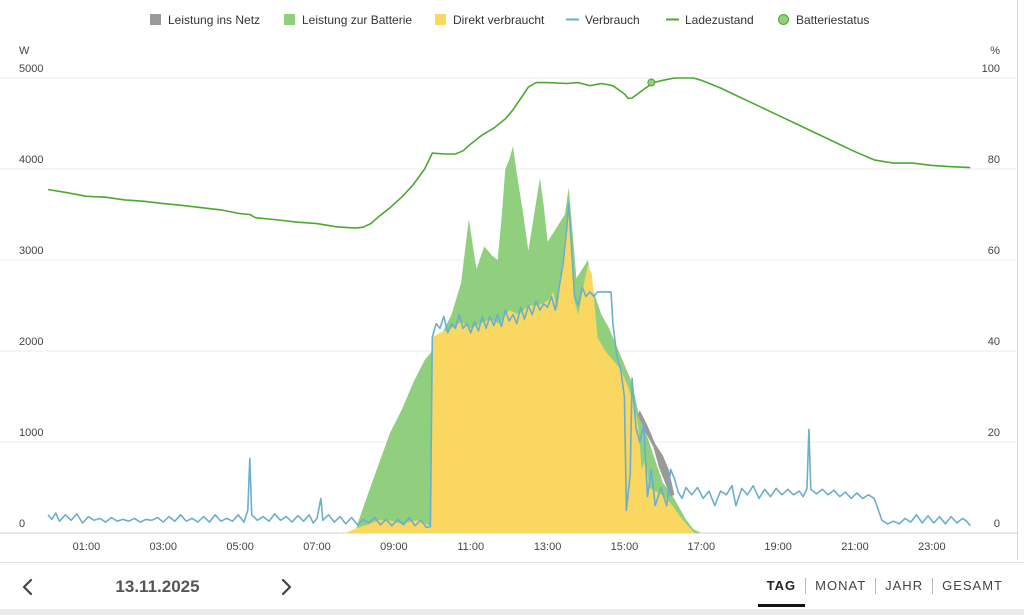 The height and width of the screenshot is (615, 1024). What do you see at coordinates (884, 591) in the screenshot?
I see `period-tabs: TAG MONAT JAHR GESAMT` at bounding box center [884, 591].